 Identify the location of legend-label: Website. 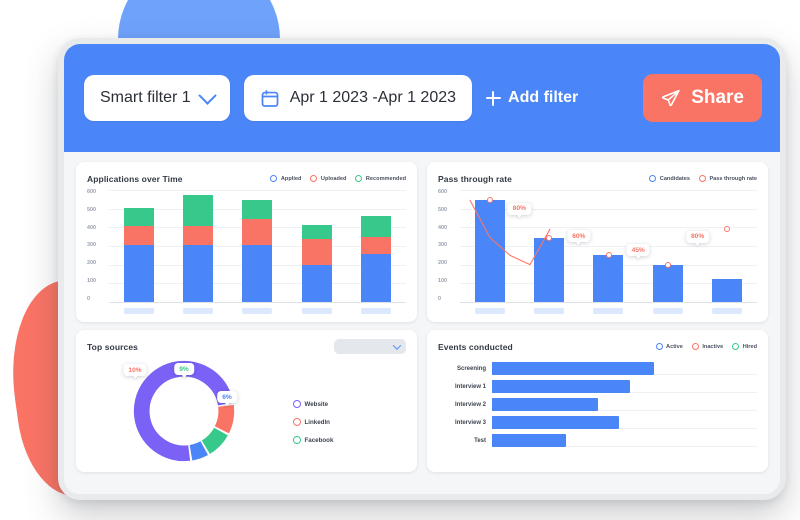
(316, 404).